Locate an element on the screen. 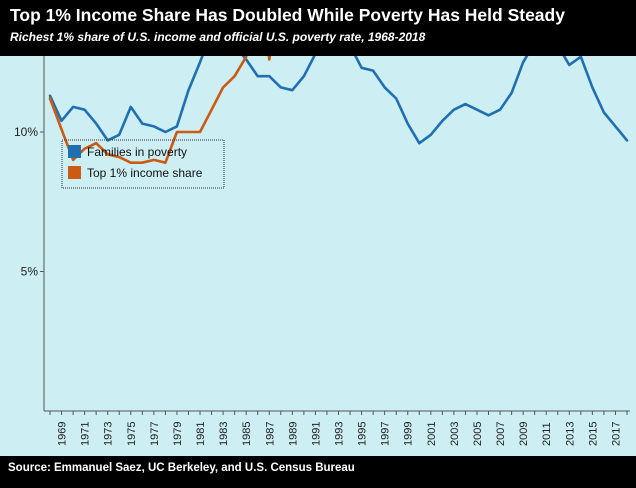  x-tick-label: 2007 is located at coordinates (501, 434).